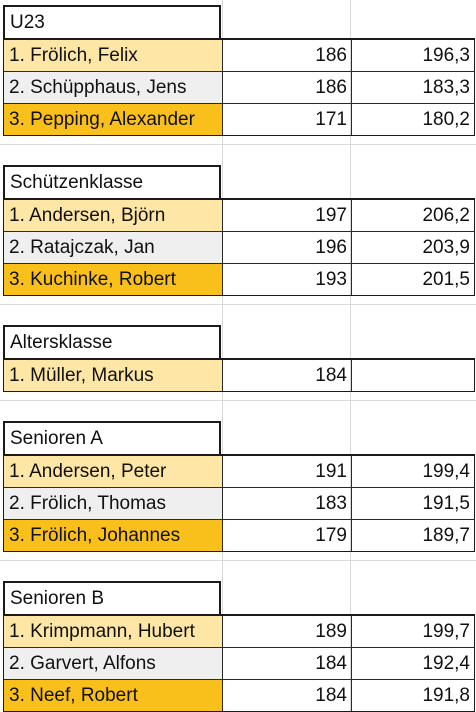 Image resolution: width=476 pixels, height=712 pixels. I want to click on group-header: U23, so click(112, 22).